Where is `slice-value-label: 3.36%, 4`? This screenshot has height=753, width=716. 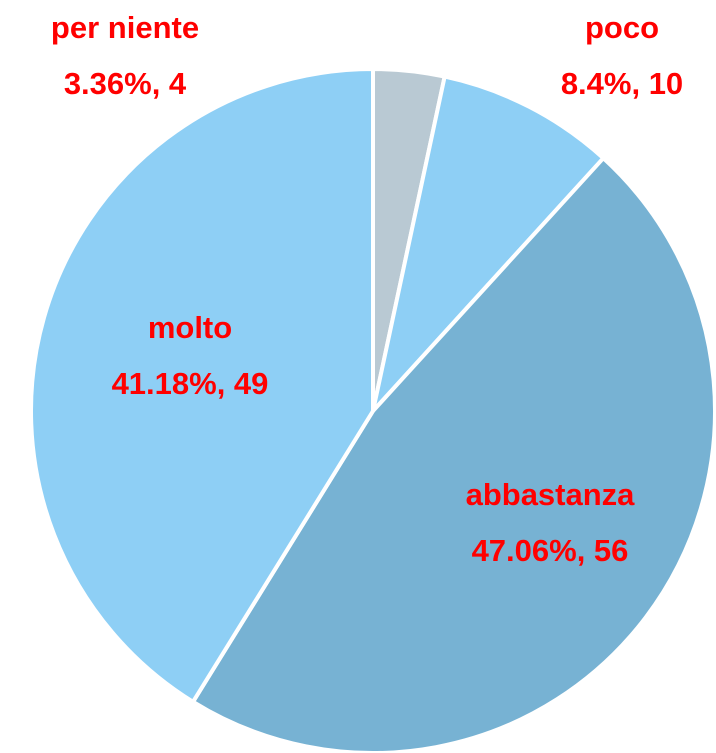 slice-value-label: 3.36%, 4 is located at coordinates (125, 83).